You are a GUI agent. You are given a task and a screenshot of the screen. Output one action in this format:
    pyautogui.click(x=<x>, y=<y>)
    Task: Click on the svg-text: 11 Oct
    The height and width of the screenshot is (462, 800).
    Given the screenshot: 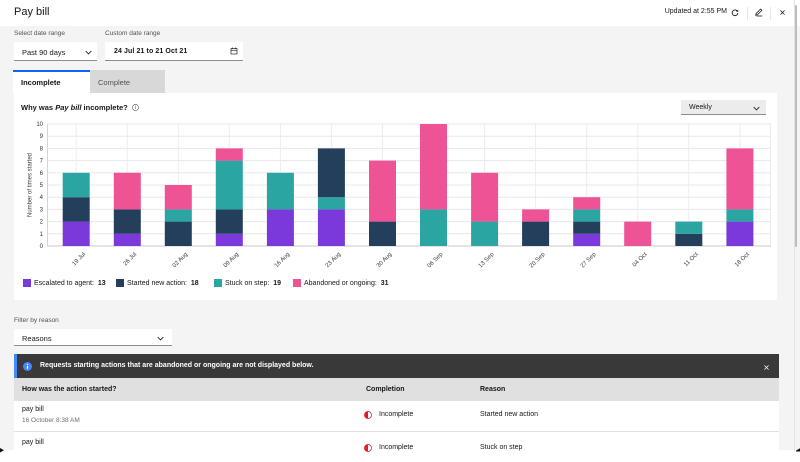 What is the action you would take?
    pyautogui.click(x=691, y=259)
    